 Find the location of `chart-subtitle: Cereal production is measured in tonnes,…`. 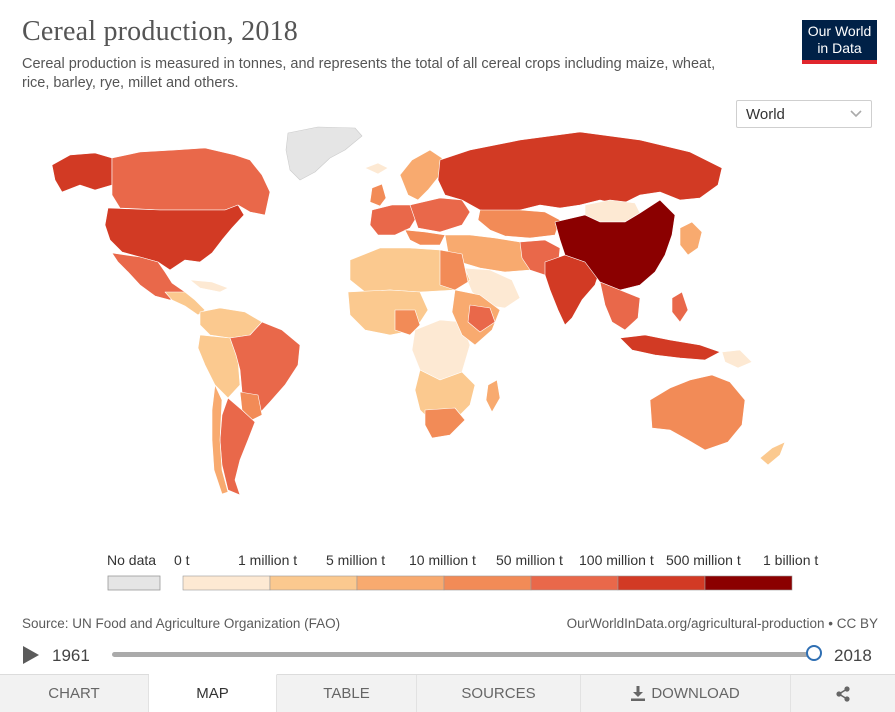

chart-subtitle: Cereal production is measured in tonnes,… is located at coordinates (369, 73).